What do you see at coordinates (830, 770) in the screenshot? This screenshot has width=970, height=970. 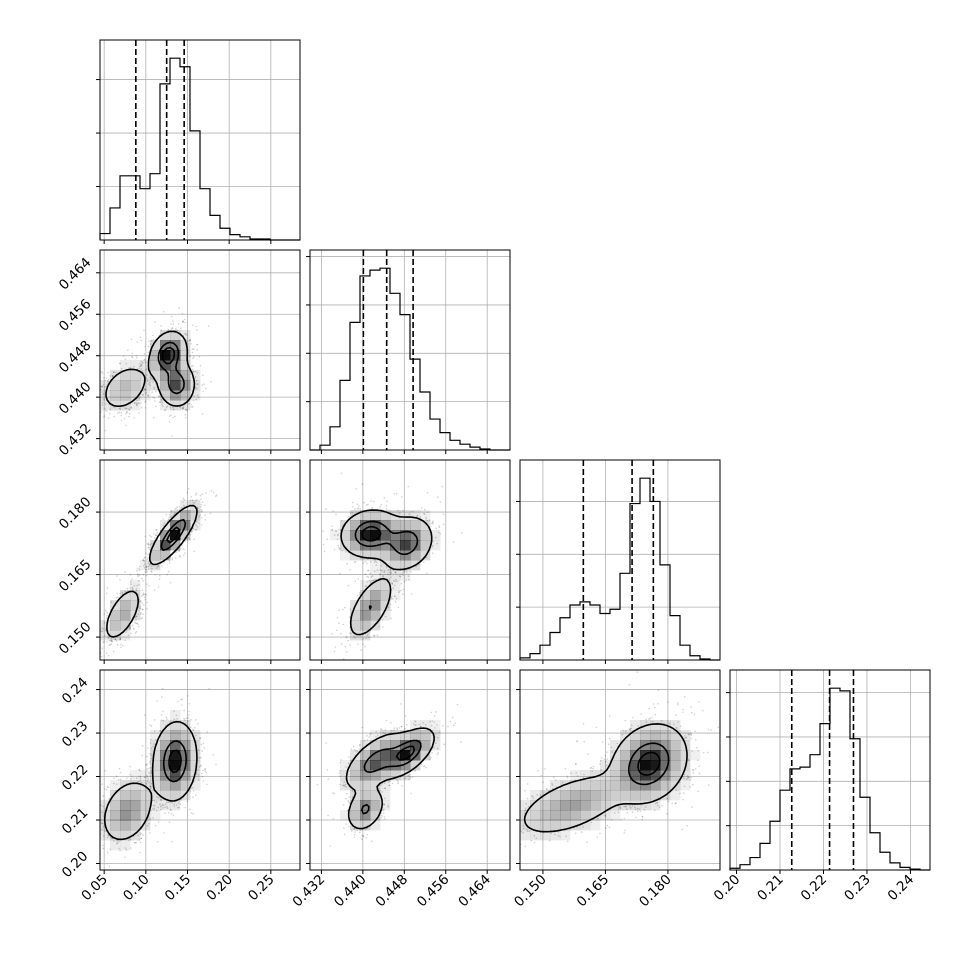 I see `axes-frame` at bounding box center [830, 770].